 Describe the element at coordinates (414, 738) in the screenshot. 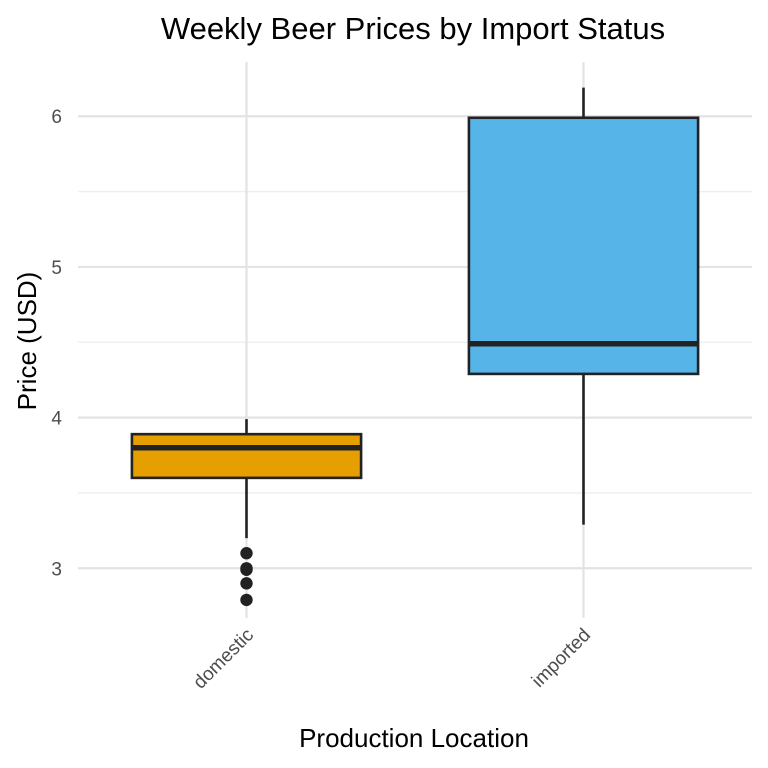

I see `x-axis-title: Production Location` at that location.